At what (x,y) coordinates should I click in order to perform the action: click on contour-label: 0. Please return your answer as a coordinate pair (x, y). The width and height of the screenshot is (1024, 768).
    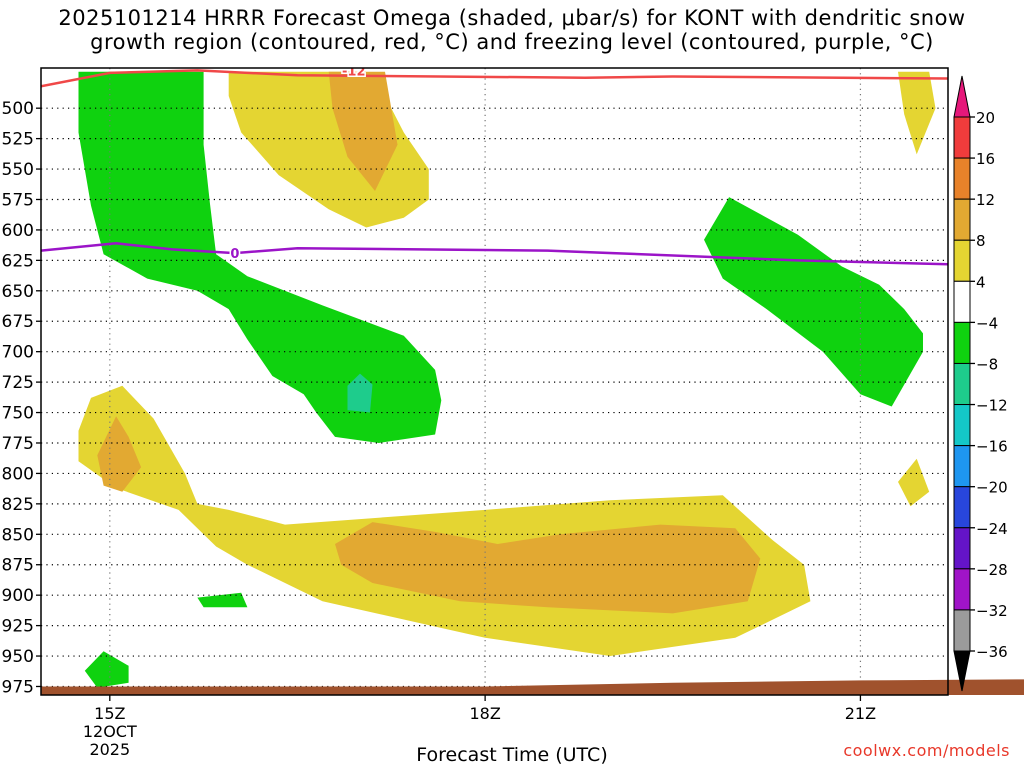
    Looking at the image, I should click on (234, 254).